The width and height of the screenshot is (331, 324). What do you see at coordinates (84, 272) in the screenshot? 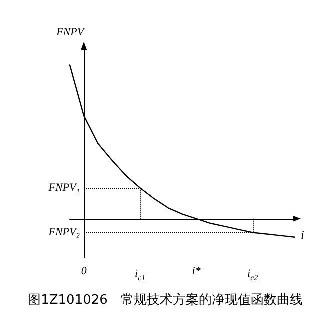
I see `x-tick-label: 0` at bounding box center [84, 272].